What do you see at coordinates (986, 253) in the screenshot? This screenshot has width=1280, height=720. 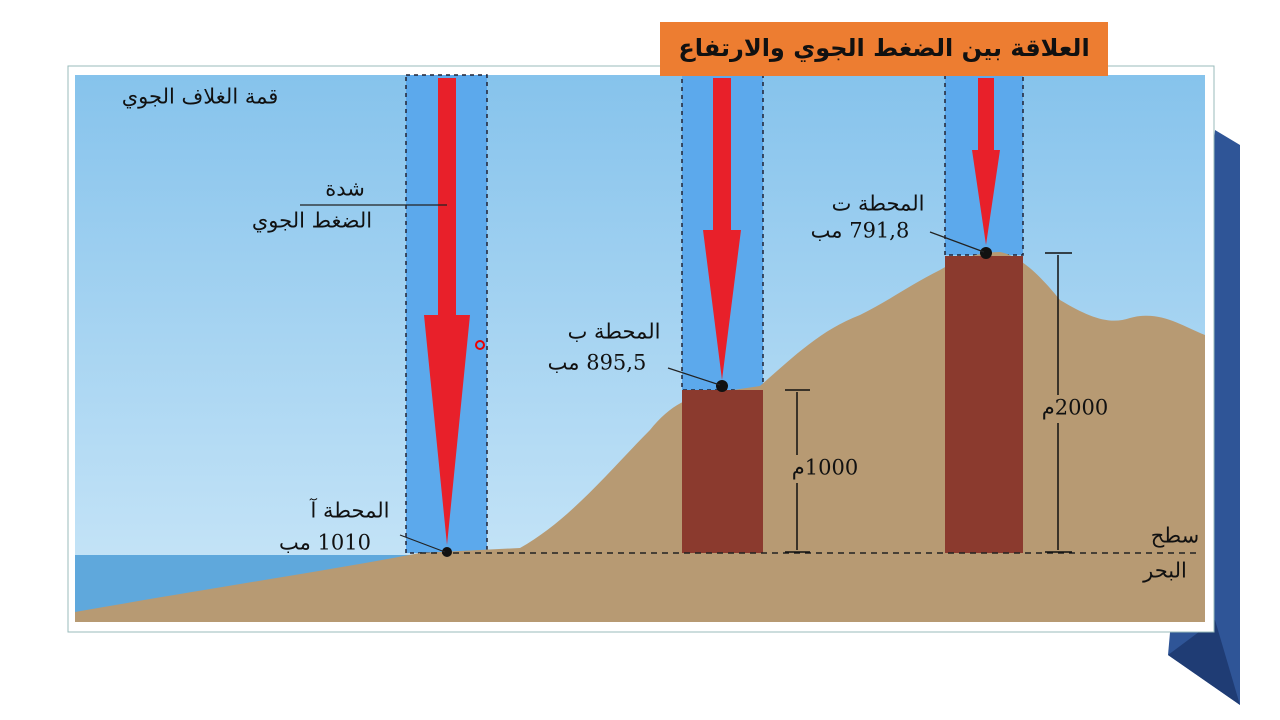 I see `station-t-dot` at bounding box center [986, 253].